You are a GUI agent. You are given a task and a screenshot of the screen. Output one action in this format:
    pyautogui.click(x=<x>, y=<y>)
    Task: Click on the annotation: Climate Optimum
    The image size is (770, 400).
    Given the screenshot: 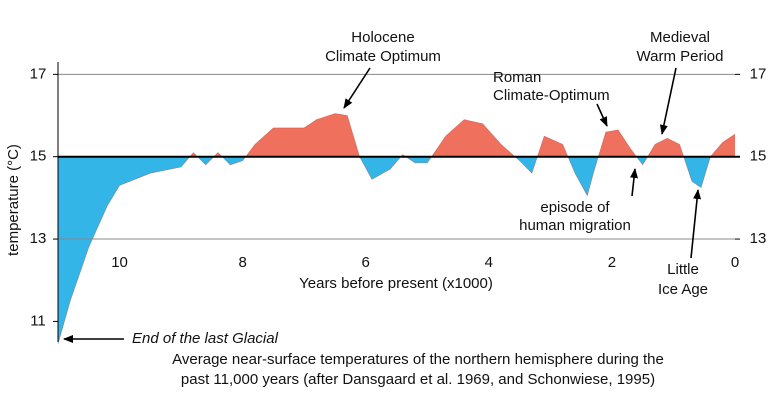 What is the action you would take?
    pyautogui.click(x=383, y=56)
    